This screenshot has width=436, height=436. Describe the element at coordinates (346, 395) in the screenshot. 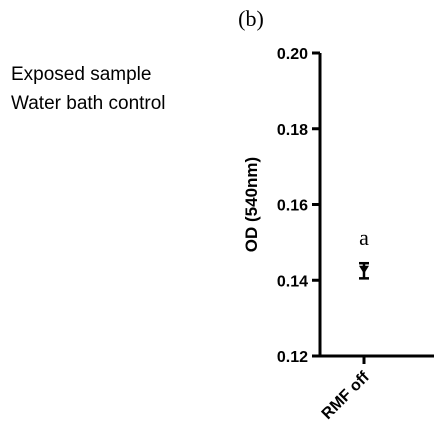

I see `x-tick-label: RMF off` at that location.